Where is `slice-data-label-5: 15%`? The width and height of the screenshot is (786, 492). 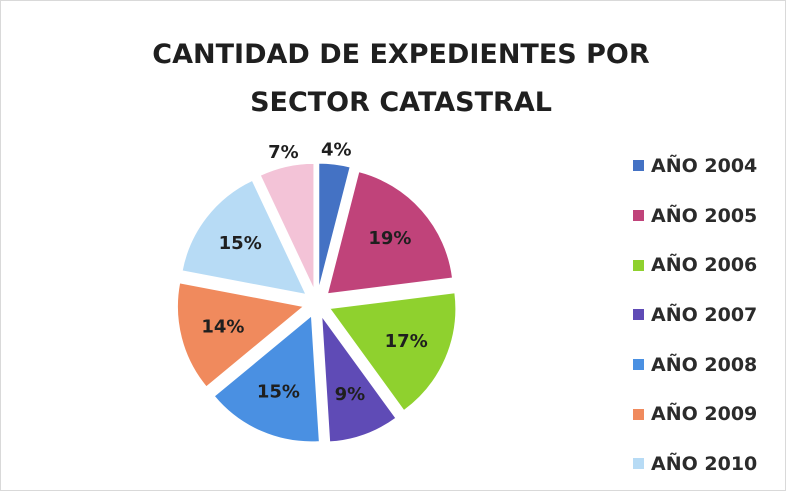
slice-data-label-5: 15% is located at coordinates (278, 392).